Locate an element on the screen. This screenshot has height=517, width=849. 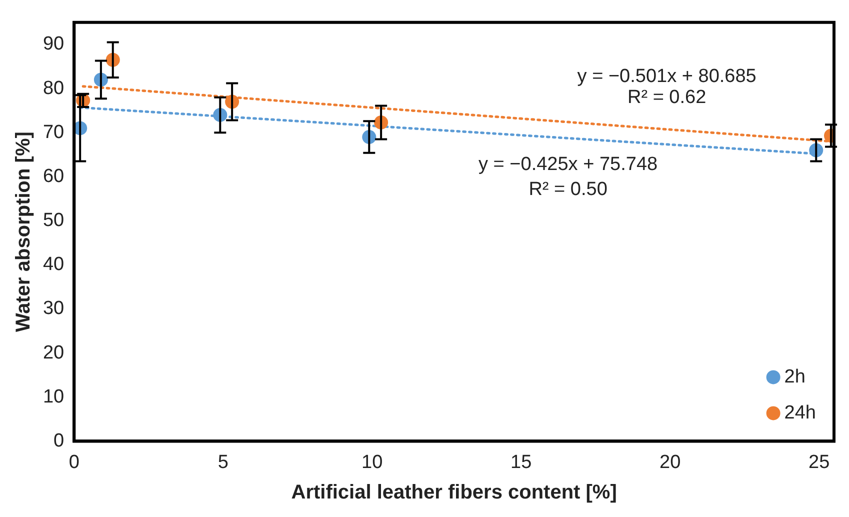
y-tick-label: 60 is located at coordinates (53, 176).